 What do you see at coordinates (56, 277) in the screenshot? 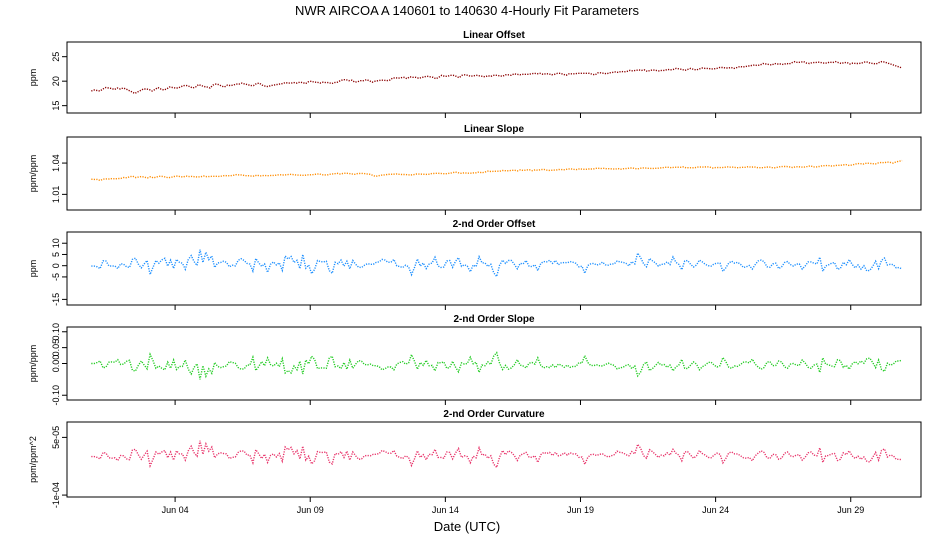
I see `y-tick-label: -5` at bounding box center [56, 277].